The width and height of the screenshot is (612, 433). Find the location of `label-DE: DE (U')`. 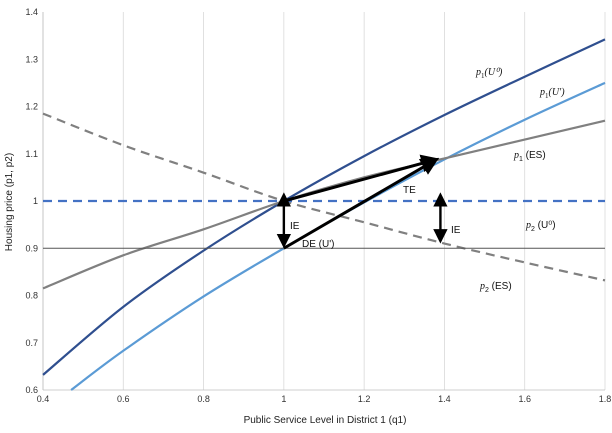

label-DE: DE (U') is located at coordinates (318, 244).